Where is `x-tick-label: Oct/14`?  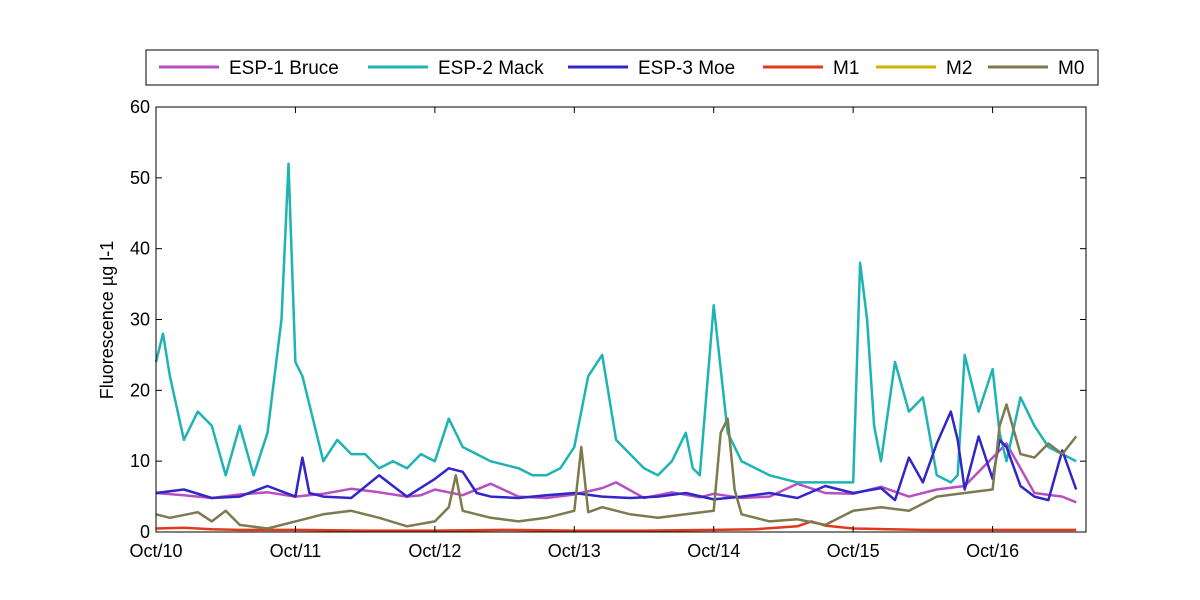 x-tick-label: Oct/14 is located at coordinates (713, 551).